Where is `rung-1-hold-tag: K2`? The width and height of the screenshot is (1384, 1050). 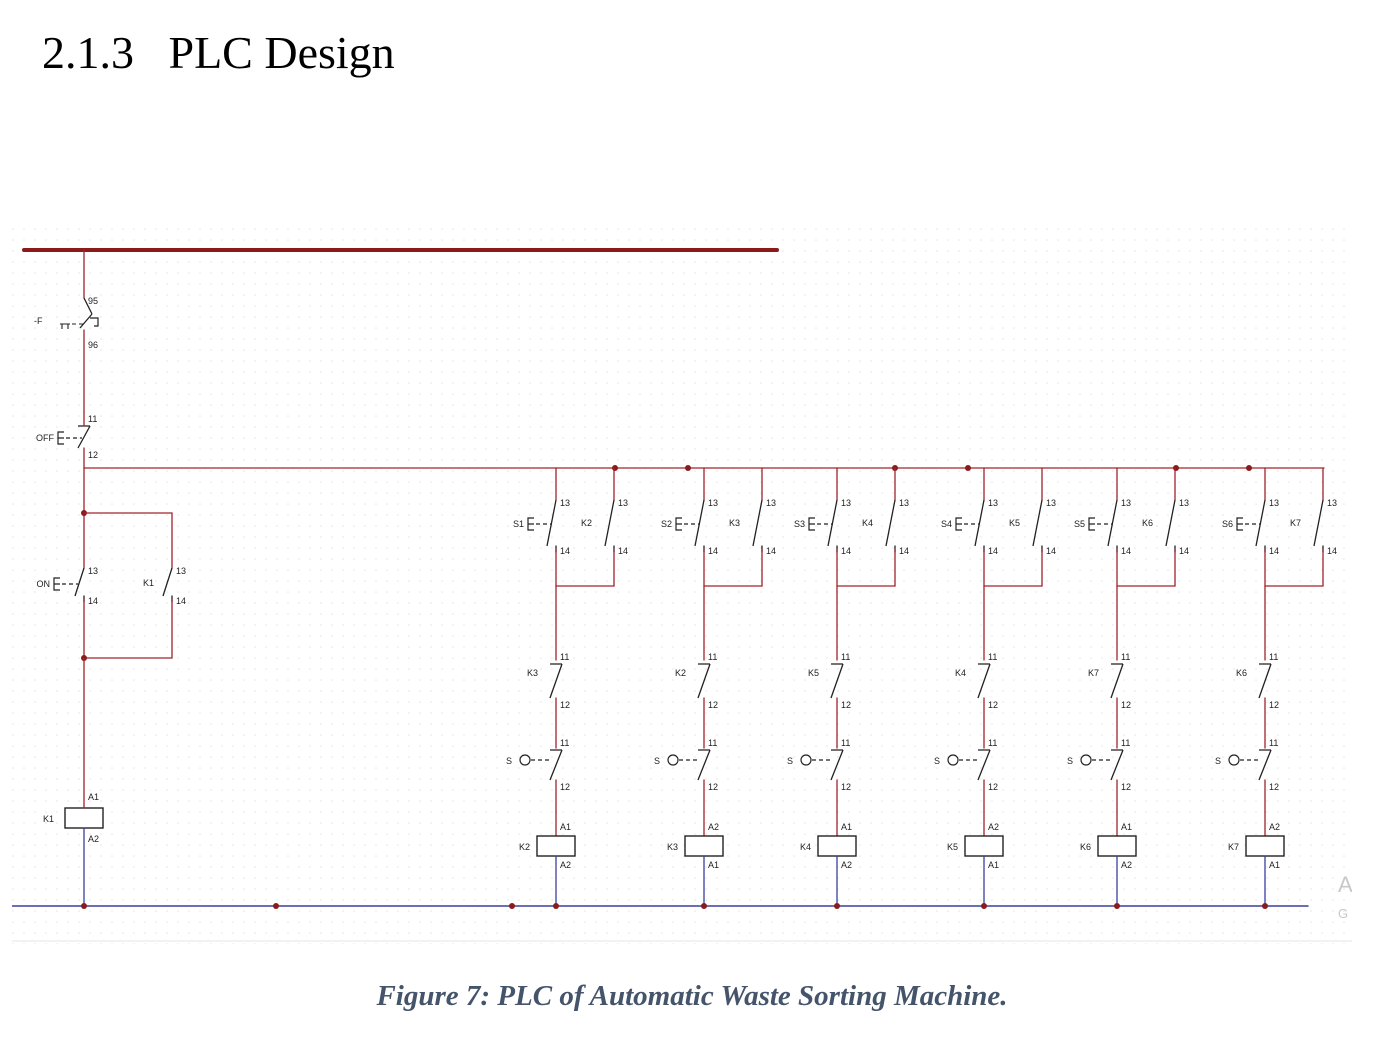 rung-1-hold-tag: K2 is located at coordinates (586, 523).